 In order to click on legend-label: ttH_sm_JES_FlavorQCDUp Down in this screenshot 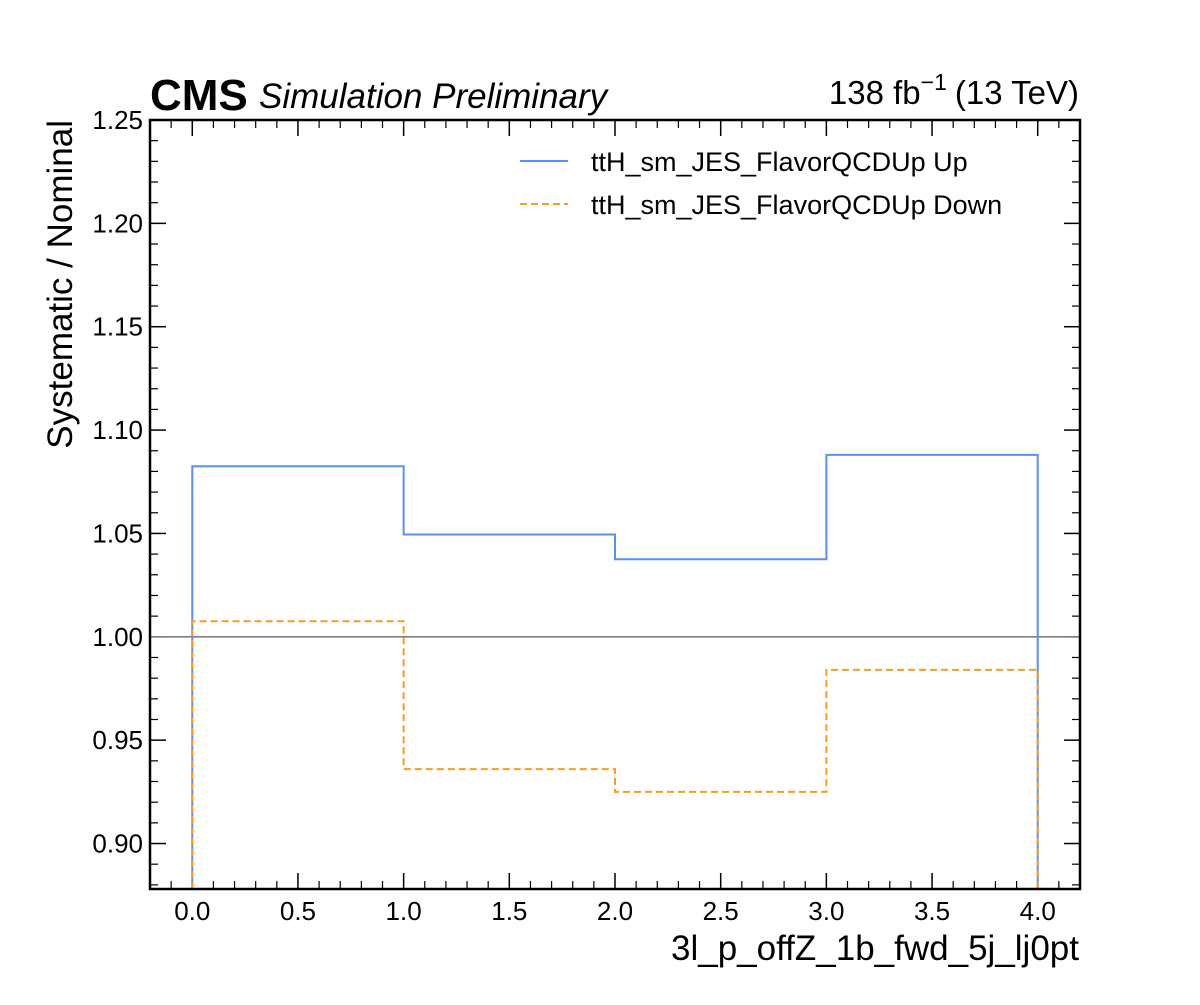, I will do `click(796, 205)`.